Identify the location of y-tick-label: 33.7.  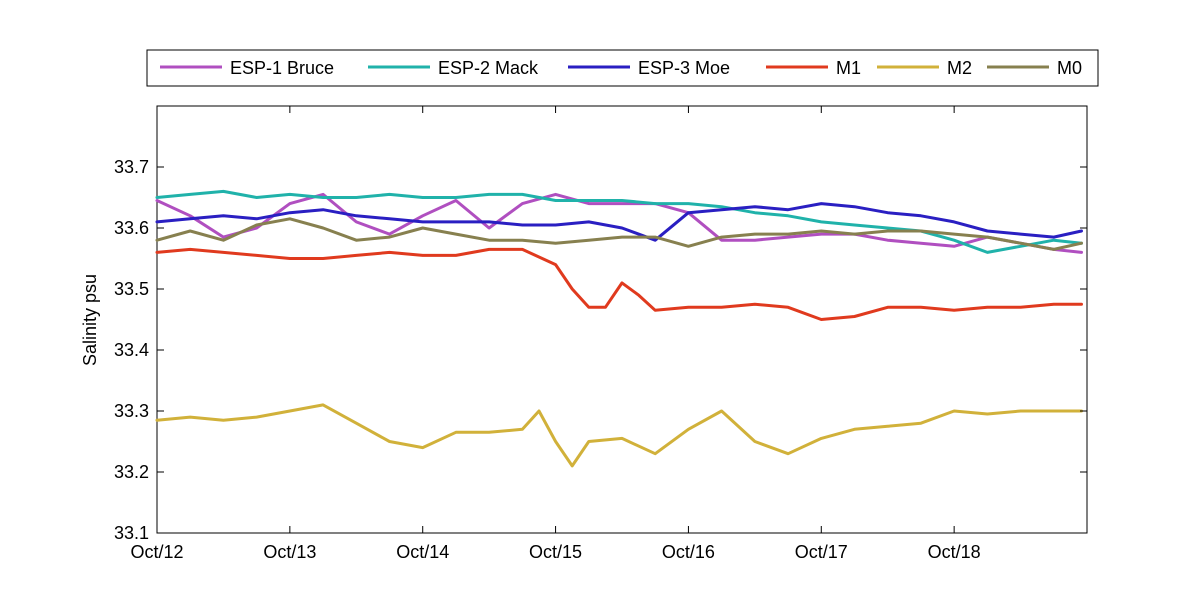
(131, 167).